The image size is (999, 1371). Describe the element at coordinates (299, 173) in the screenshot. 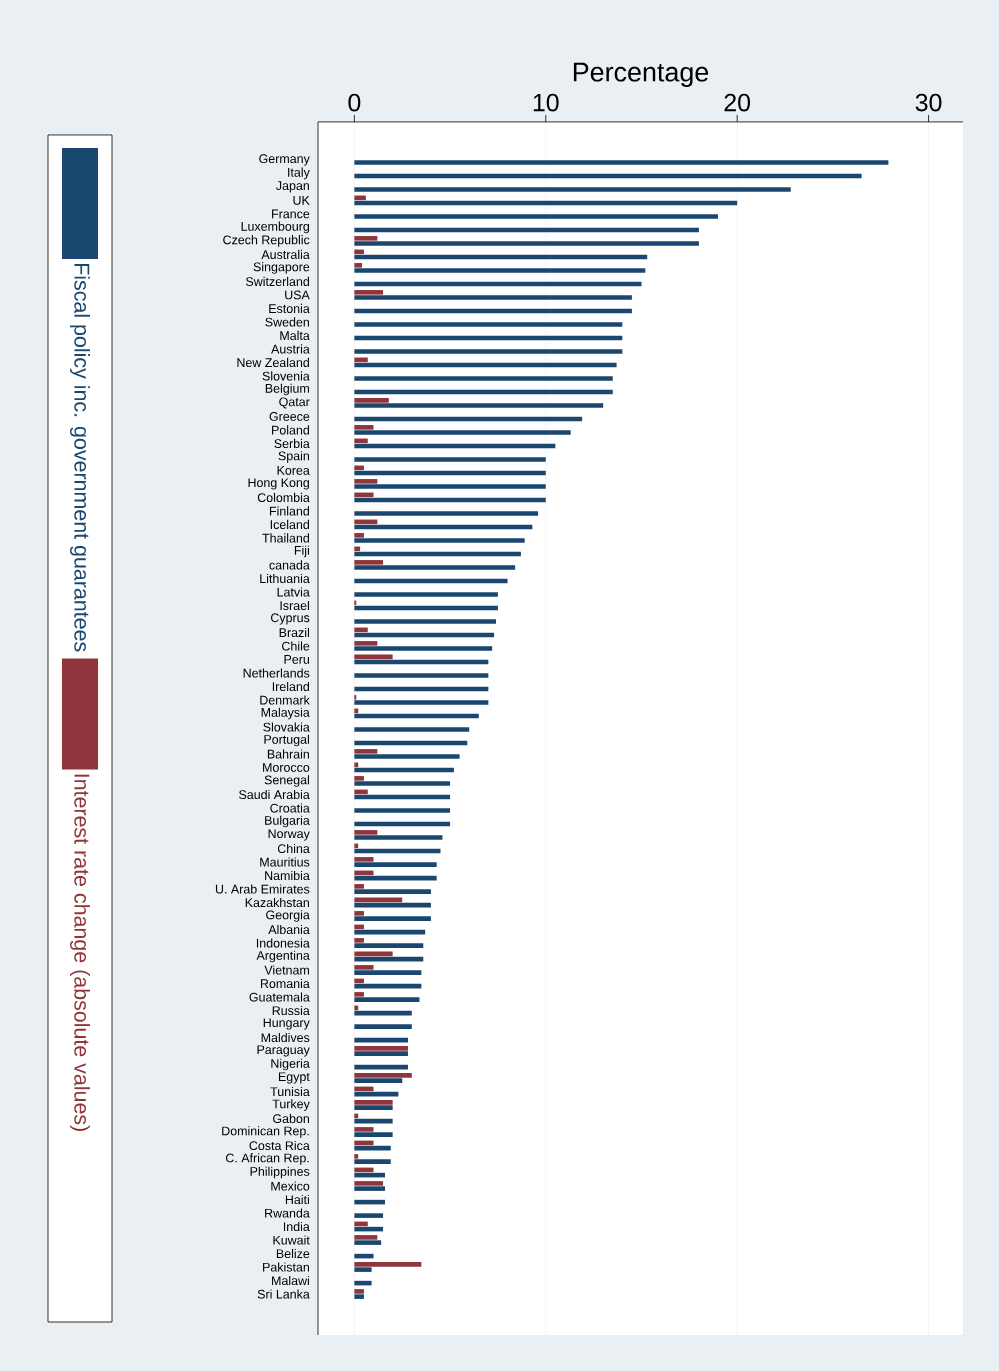

I see `y-tick-label: Italy` at that location.